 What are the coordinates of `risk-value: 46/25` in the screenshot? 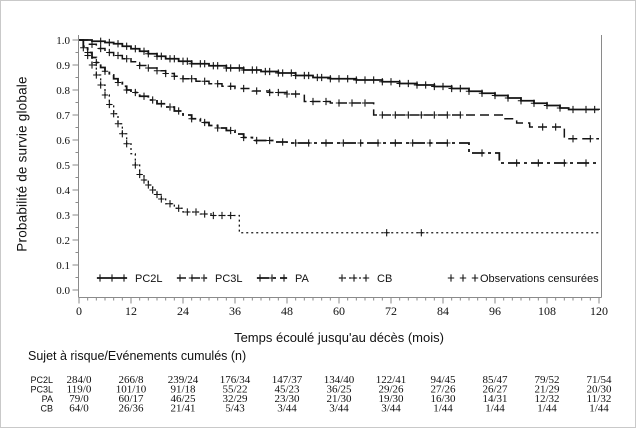 It's located at (183, 399).